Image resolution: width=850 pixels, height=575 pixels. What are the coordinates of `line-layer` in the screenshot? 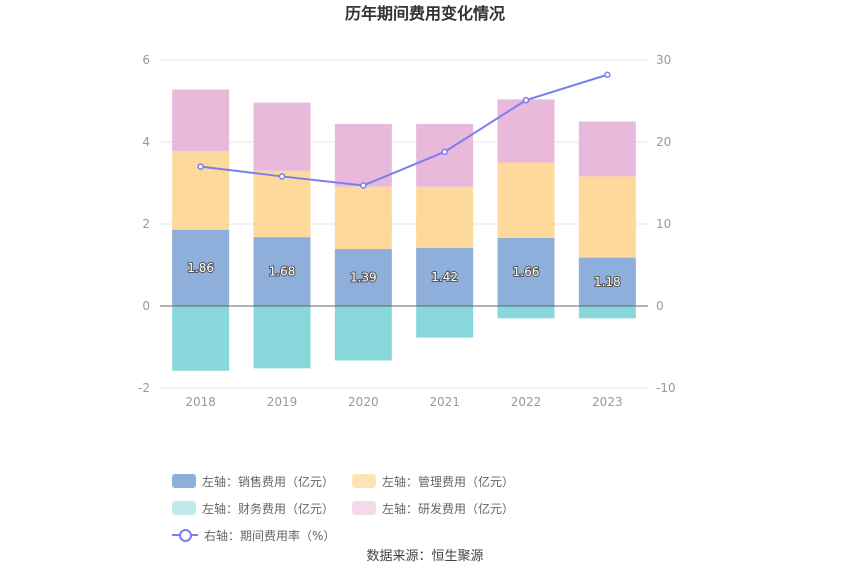 It's located at (404, 130).